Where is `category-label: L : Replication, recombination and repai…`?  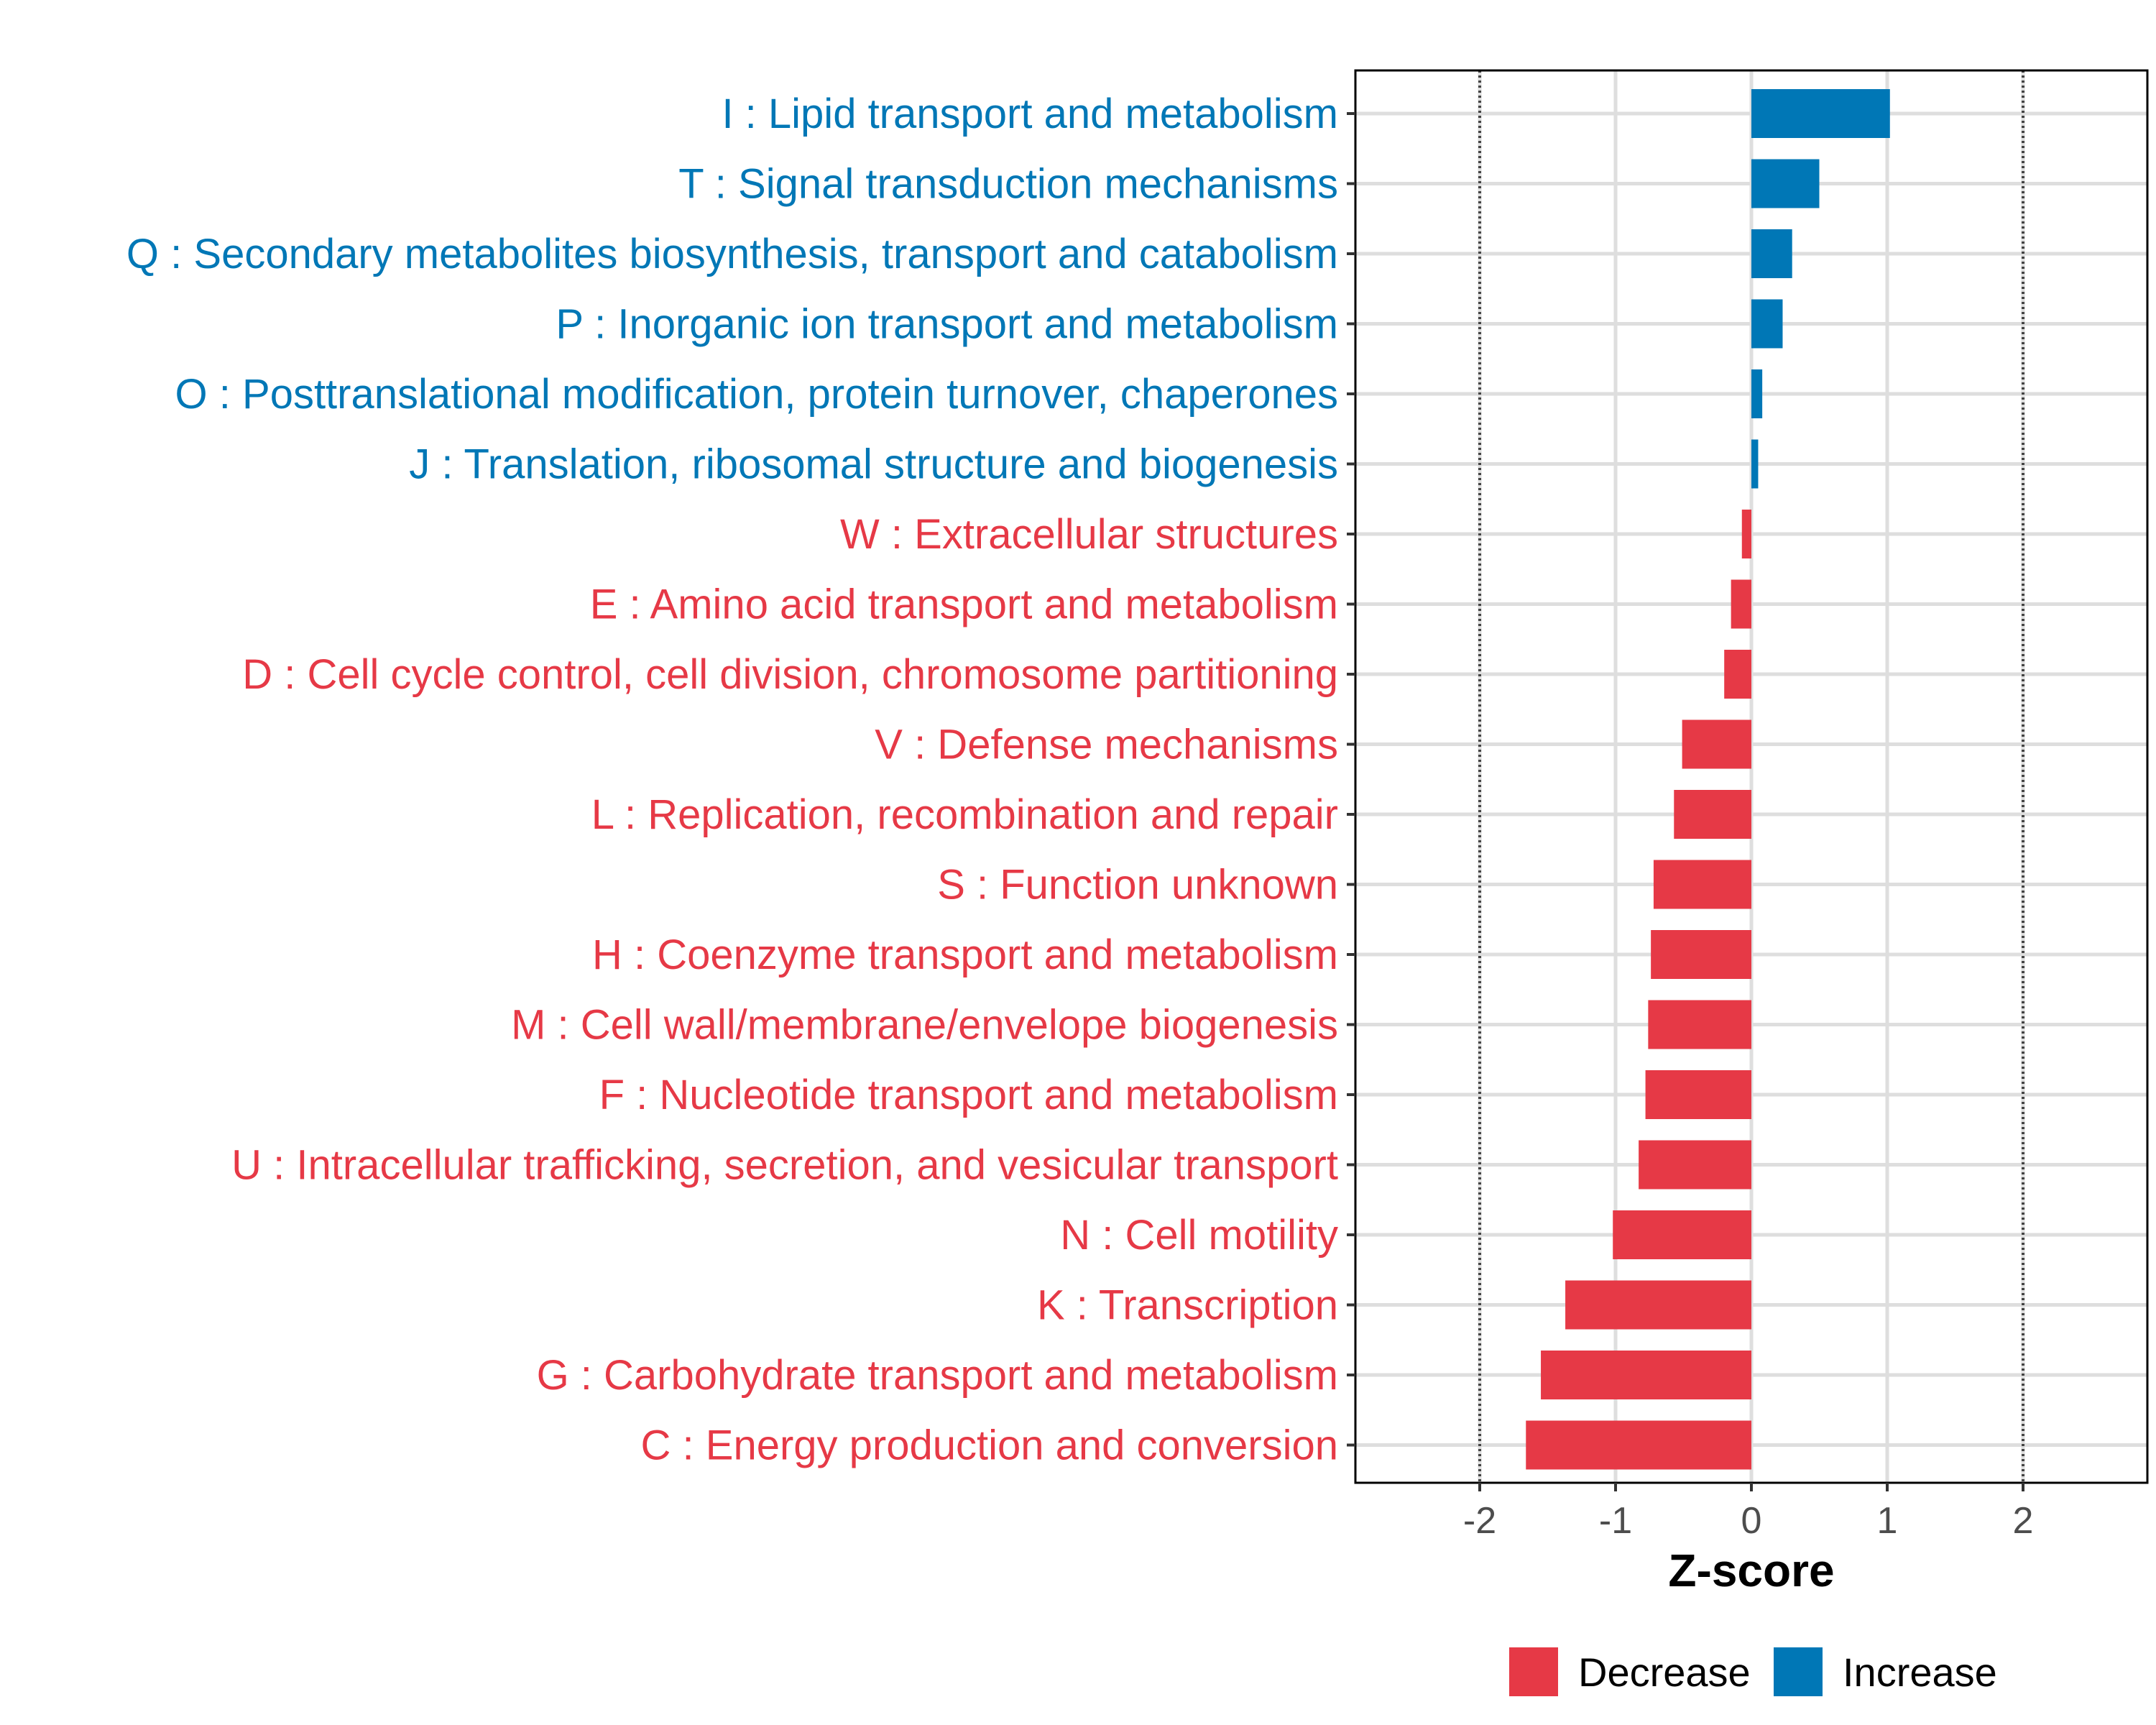
category-label: L : Replication, recombination and repai… is located at coordinates (964, 814).